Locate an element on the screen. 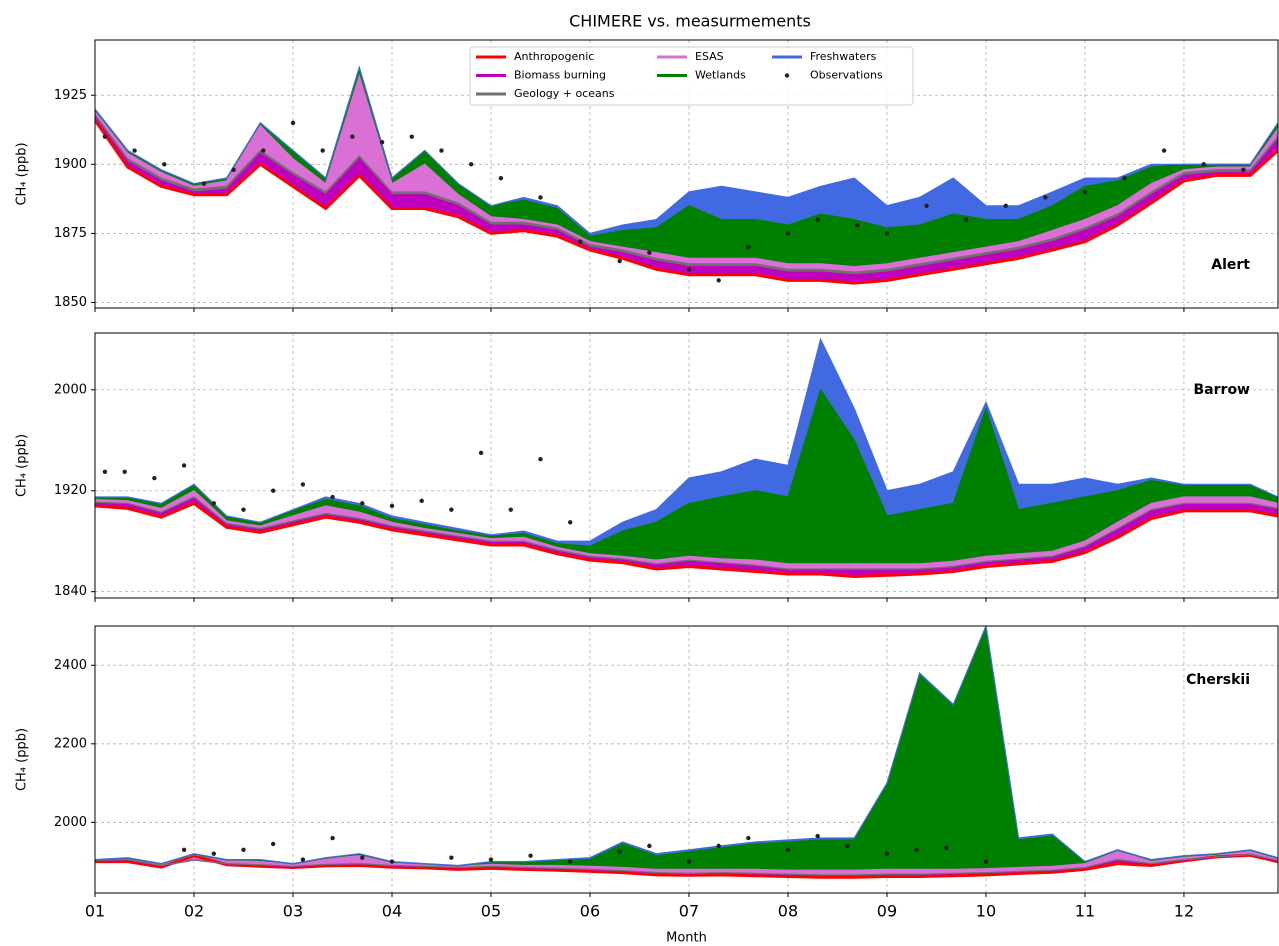 Image resolution: width=1279 pixels, height=946 pixels. legend-label: Observations is located at coordinates (846, 75).